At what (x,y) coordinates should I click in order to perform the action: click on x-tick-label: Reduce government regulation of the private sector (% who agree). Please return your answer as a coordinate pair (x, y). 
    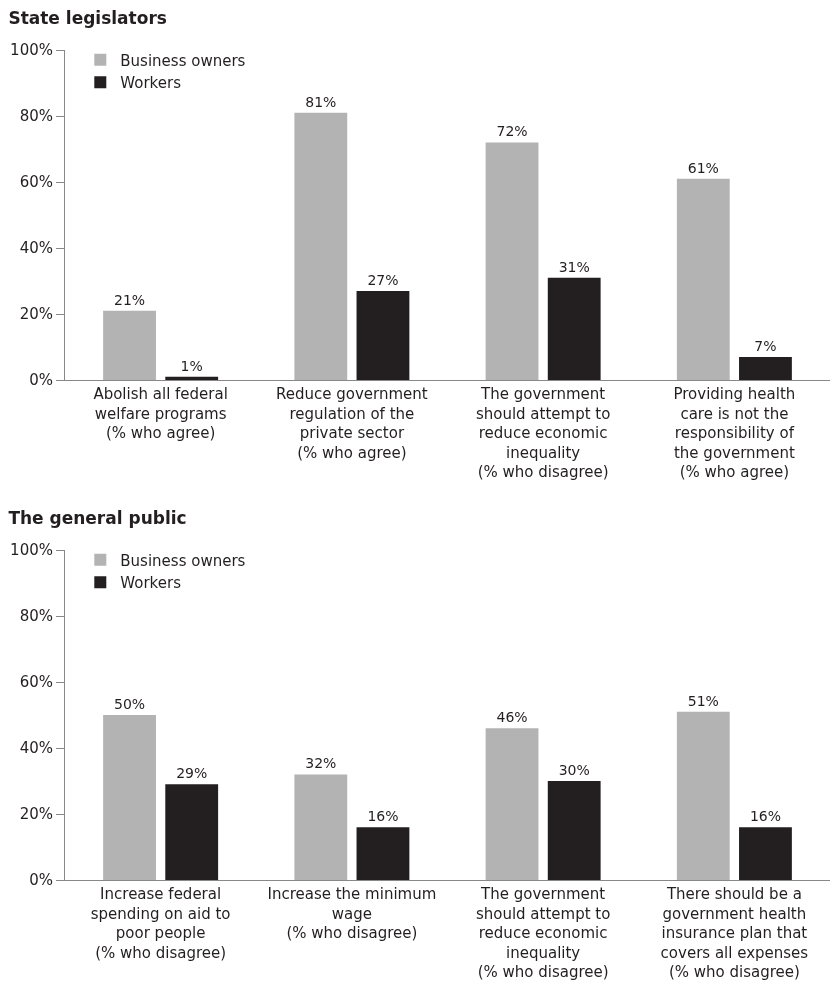
    Looking at the image, I should click on (352, 423).